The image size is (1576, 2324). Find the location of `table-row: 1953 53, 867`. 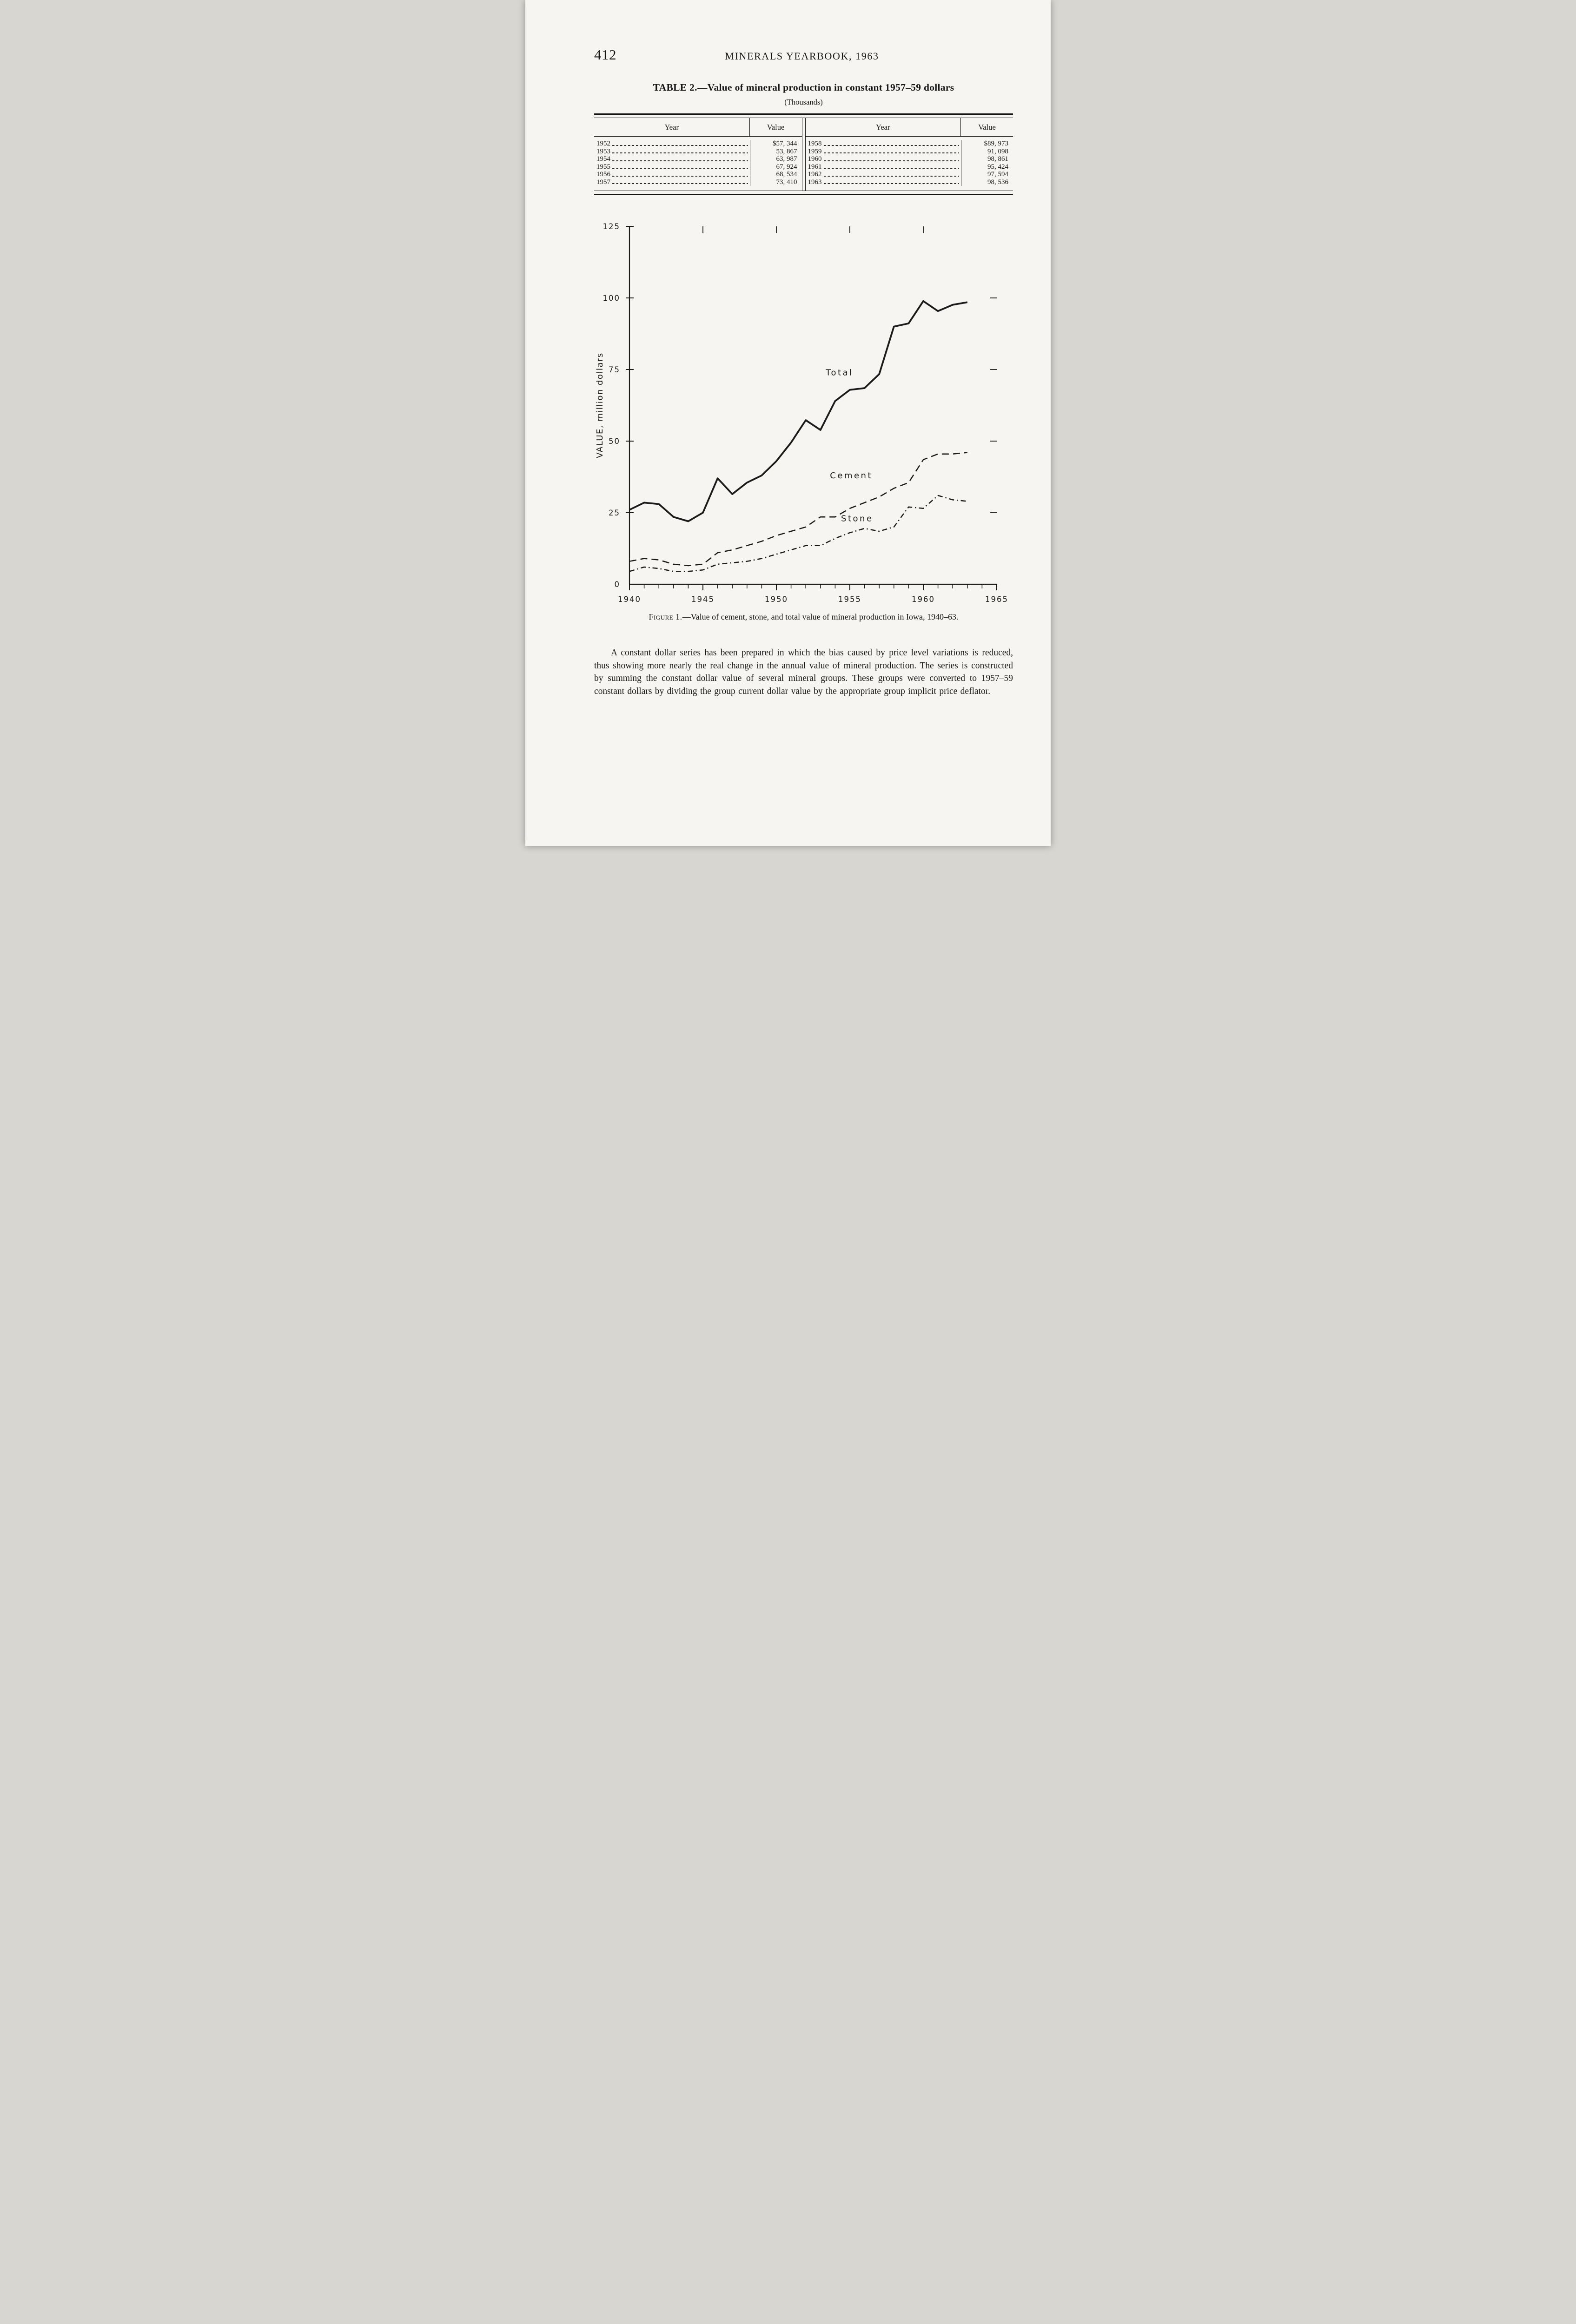

table-row: 1953 53, 867 is located at coordinates (698, 151).